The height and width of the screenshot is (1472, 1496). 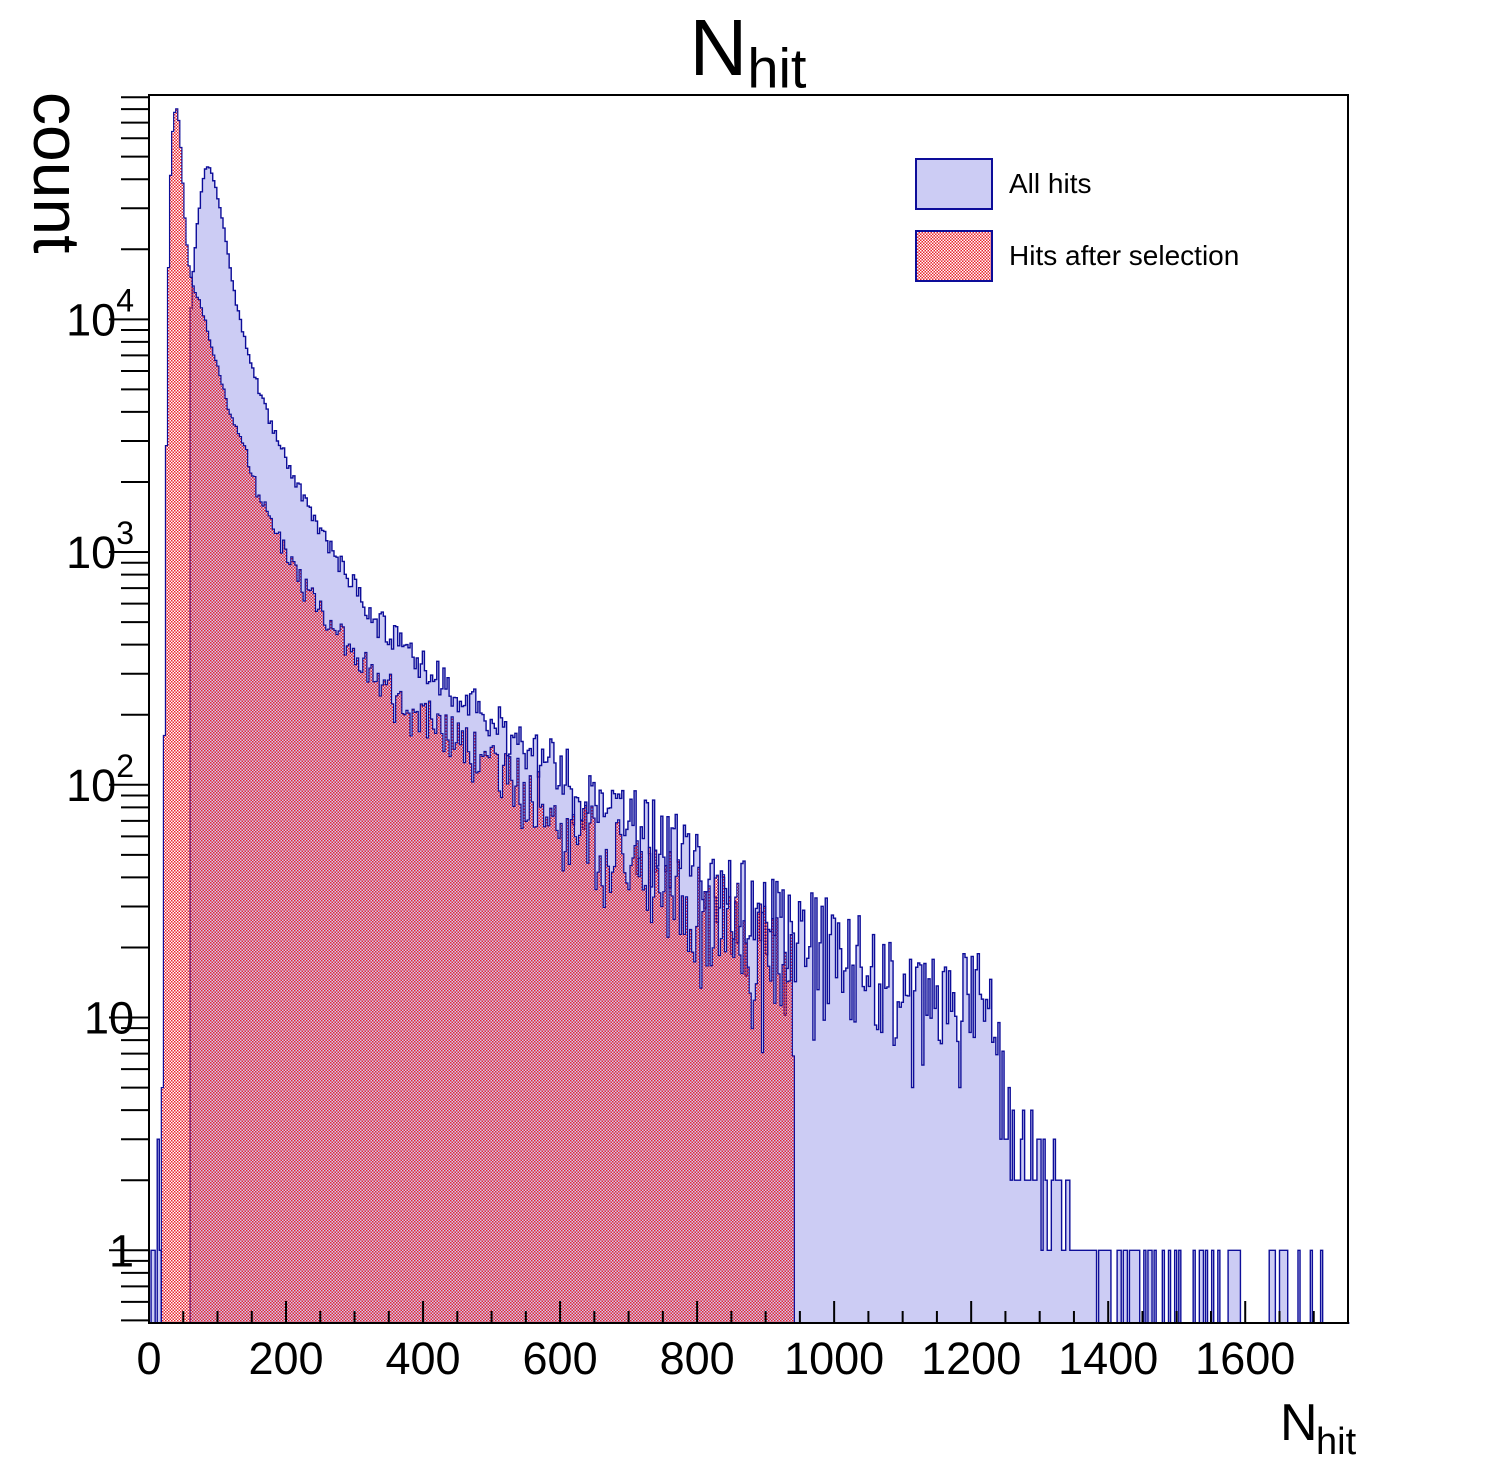 I want to click on legend-entry-selected-hits: Hits after selection, so click(x=1077, y=256).